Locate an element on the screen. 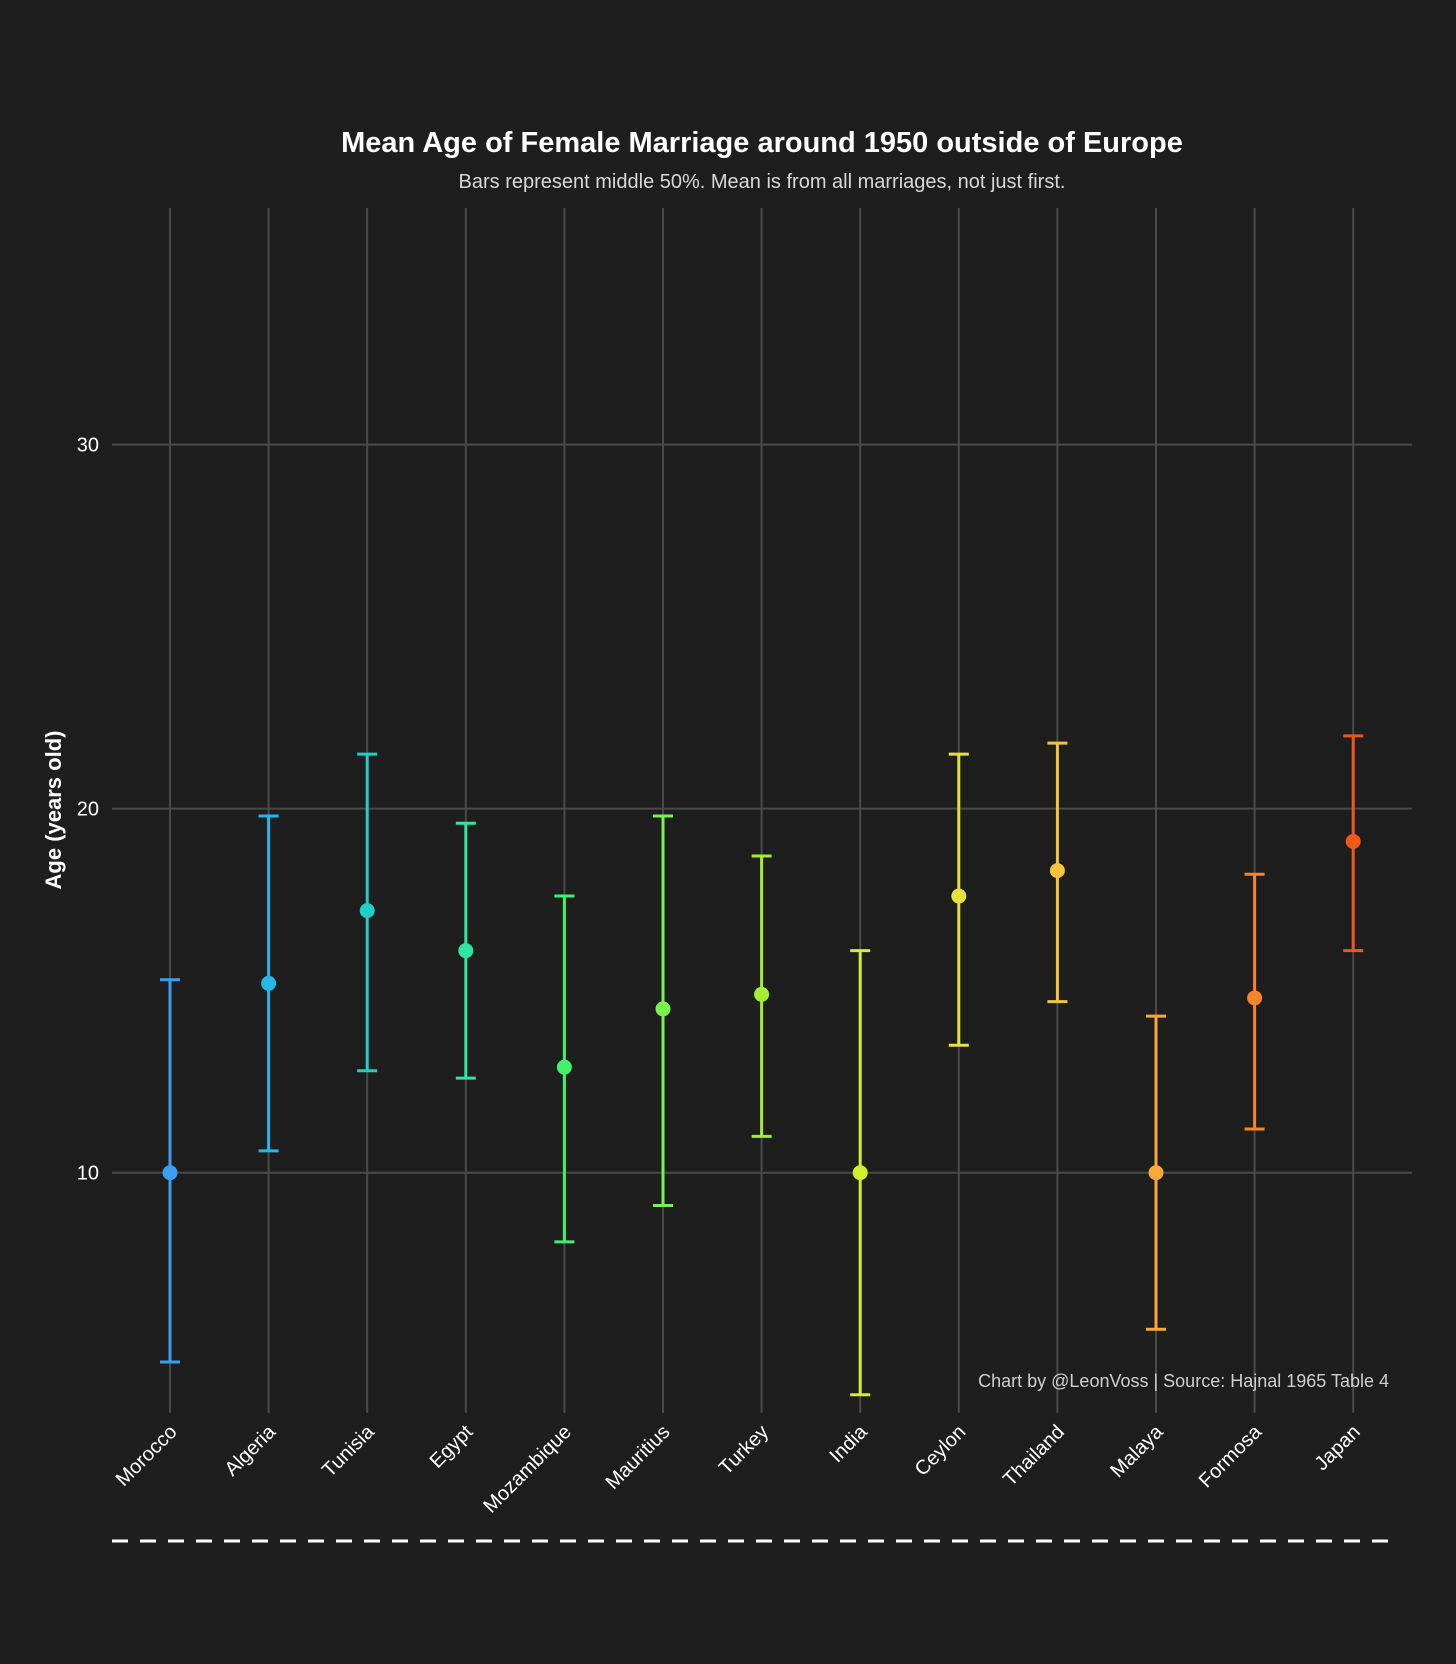 Image resolution: width=1456 pixels, height=1664 pixels. y-tick-label: 30 is located at coordinates (88, 446).